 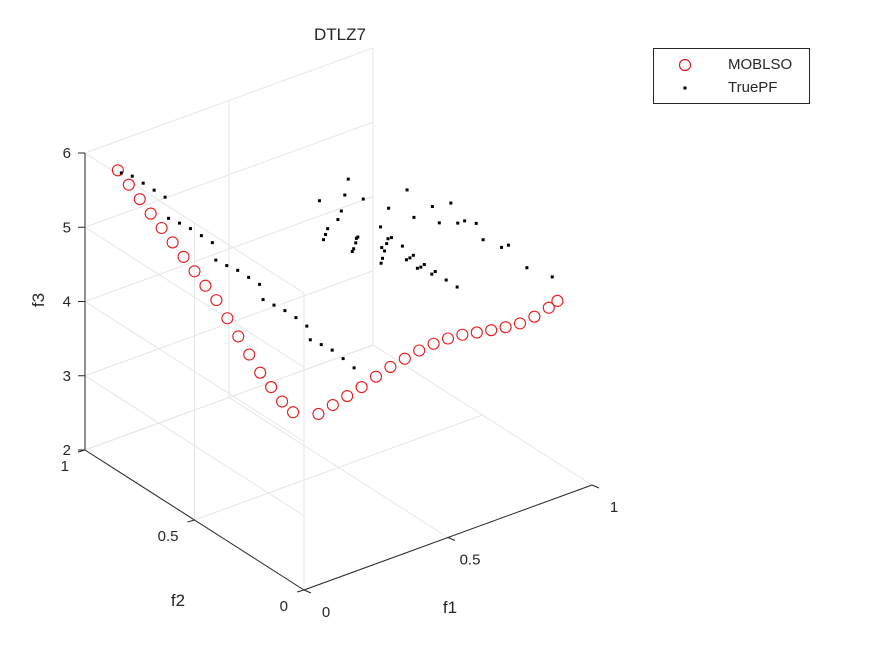 What do you see at coordinates (450, 607) in the screenshot?
I see `x-axis-label: f1` at bounding box center [450, 607].